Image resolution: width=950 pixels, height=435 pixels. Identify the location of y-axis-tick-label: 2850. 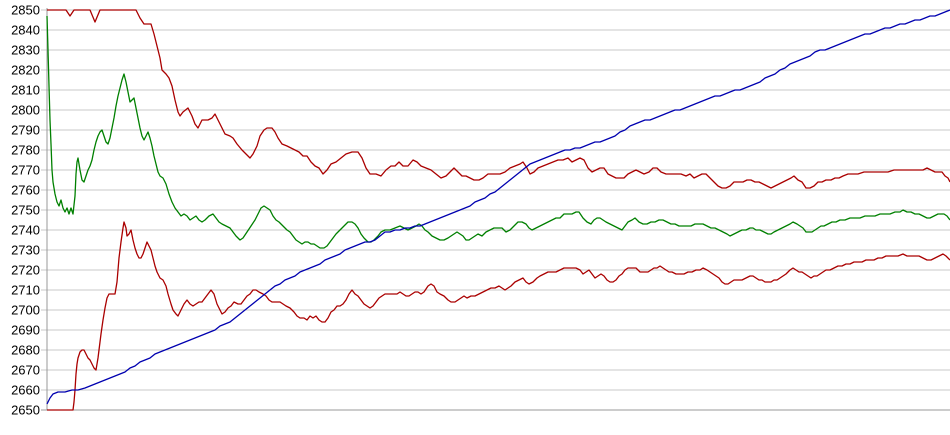
(25, 10).